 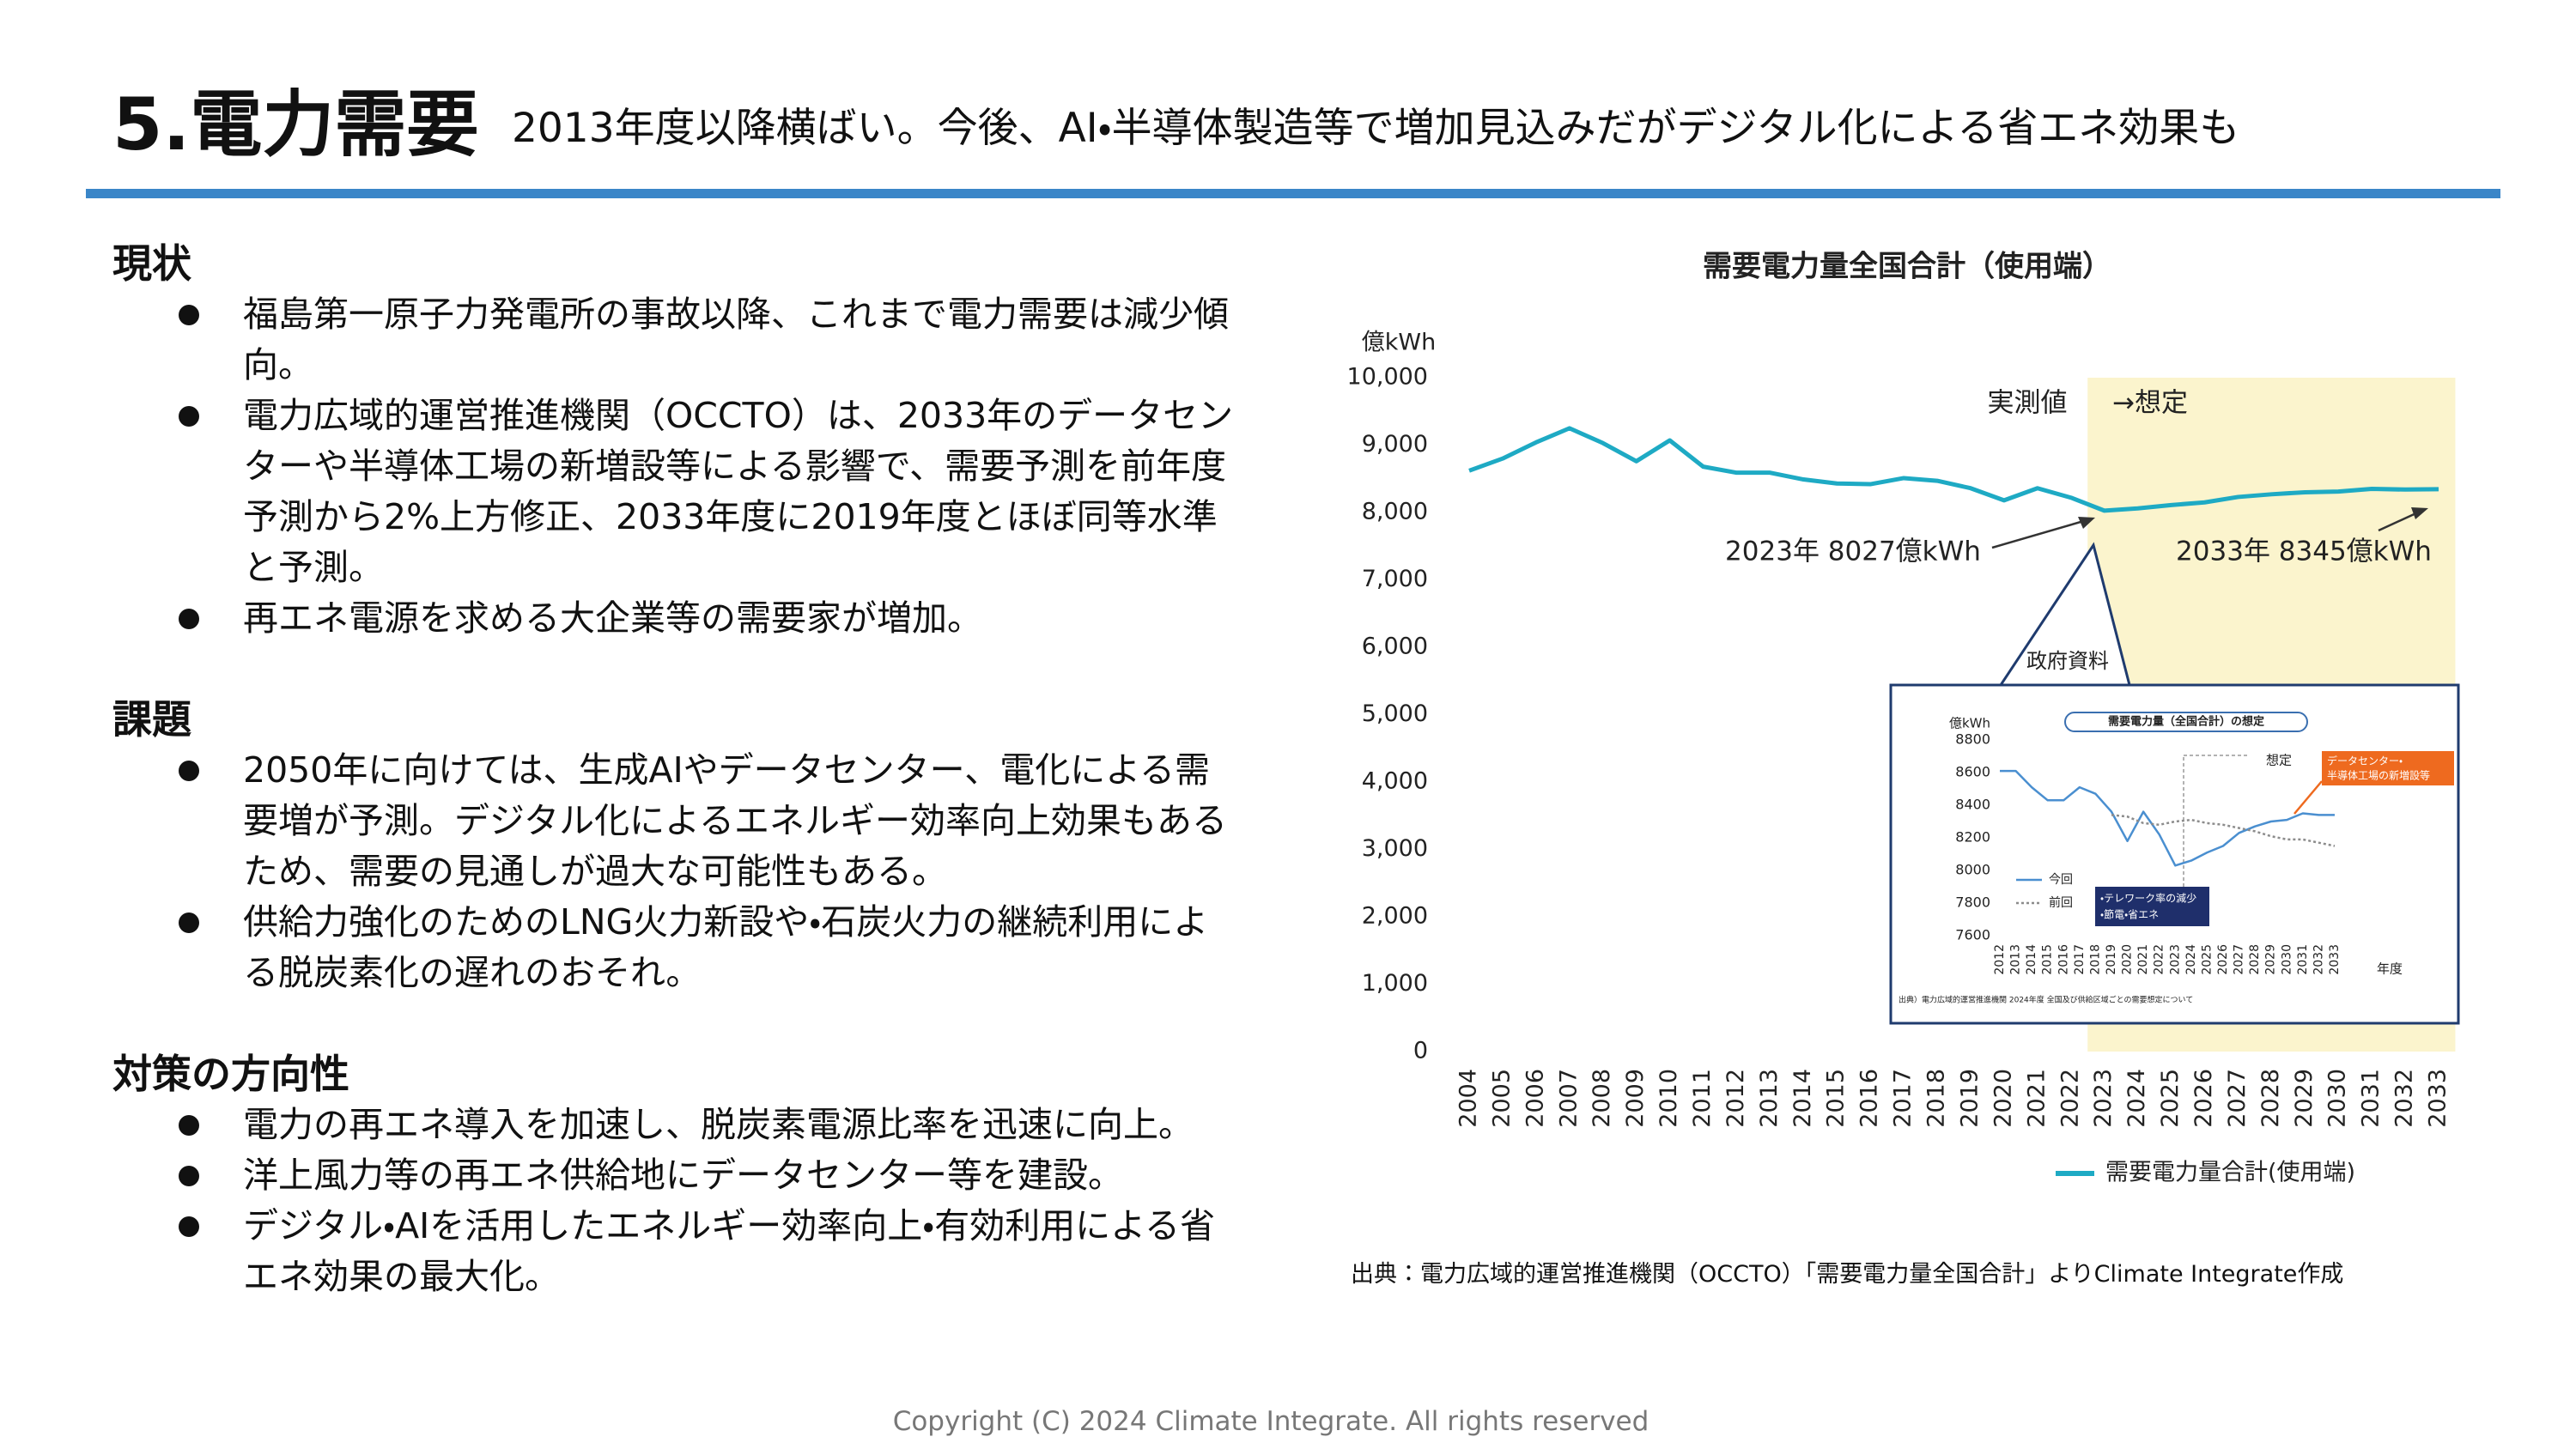 I want to click on y-tick-label: 8800, so click(x=1973, y=739).